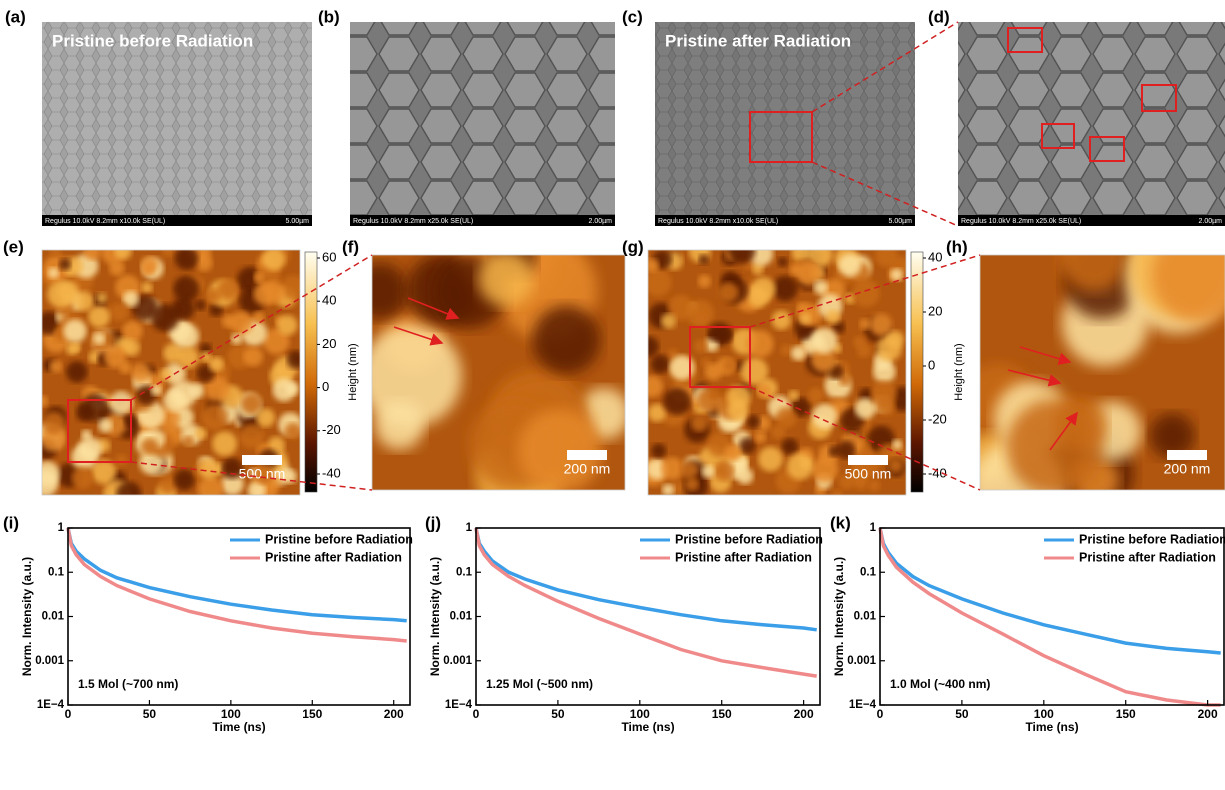 This screenshot has height=790, width=1225. What do you see at coordinates (937, 472) in the screenshot?
I see `colorbar-tick-label: -40` at bounding box center [937, 472].